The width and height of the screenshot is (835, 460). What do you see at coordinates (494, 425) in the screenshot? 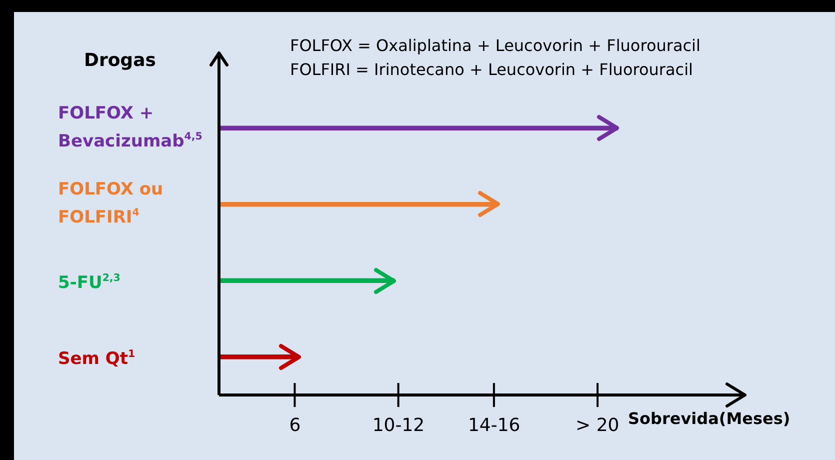
I see `text: 14-16` at bounding box center [494, 425].